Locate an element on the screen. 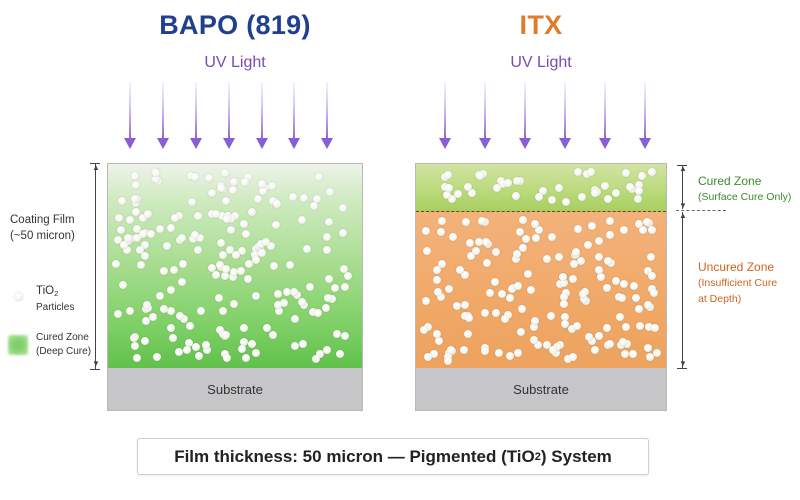  zone-boundary-dash is located at coordinates (701, 210).